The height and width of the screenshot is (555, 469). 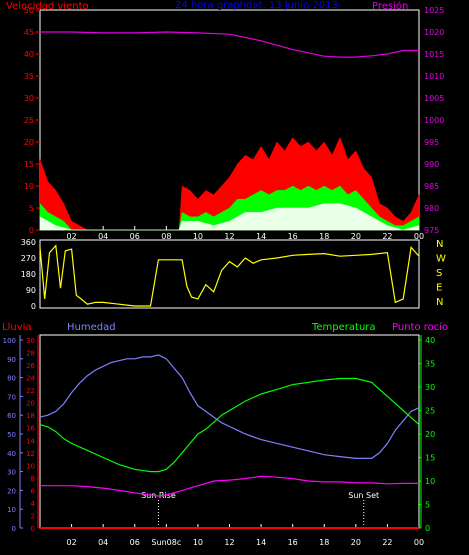 I want to click on pressure-y-ticks: 975 980 985 990 995 1000 1005 1010 1015 1020 1025, so click(x=434, y=120).